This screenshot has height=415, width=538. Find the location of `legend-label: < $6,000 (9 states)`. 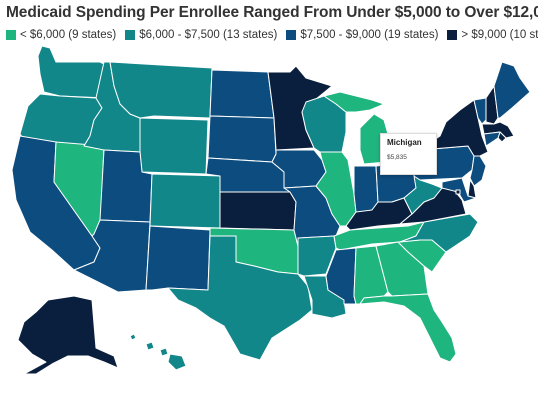

legend-label: < $6,000 (9 states) is located at coordinates (68, 35).